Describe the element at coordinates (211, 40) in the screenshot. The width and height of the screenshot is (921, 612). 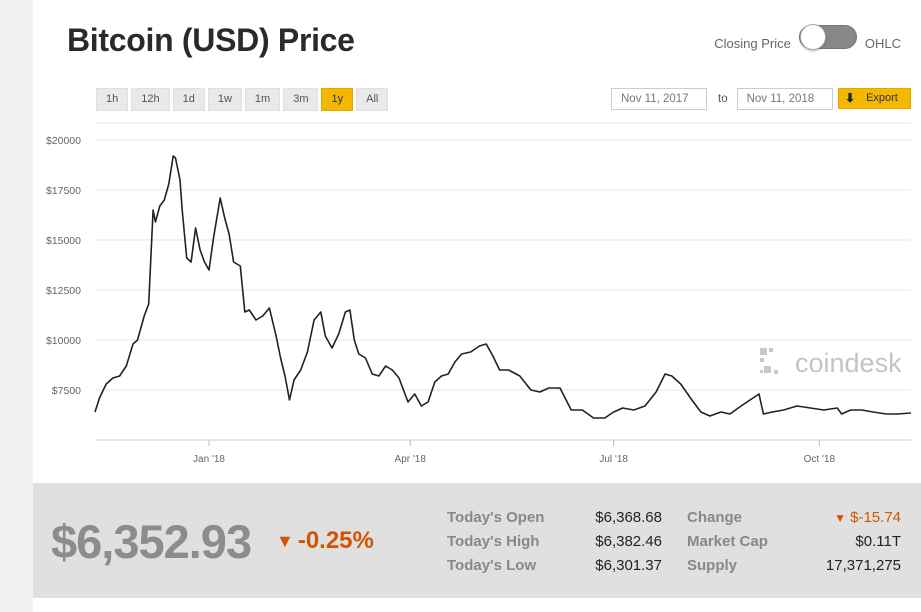
I see `page-title: Bitcoin (USD) Price` at that location.